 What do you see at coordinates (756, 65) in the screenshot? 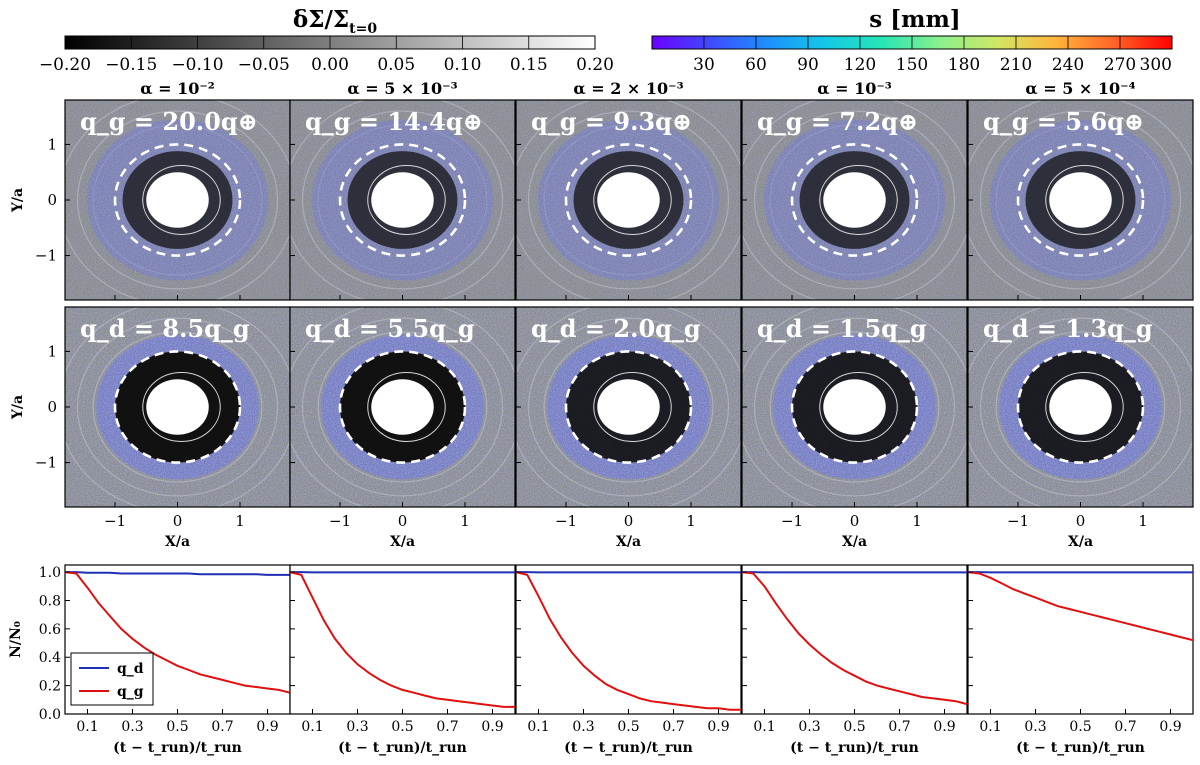
I see `colorbar-right-tick-label: 60` at bounding box center [756, 65].